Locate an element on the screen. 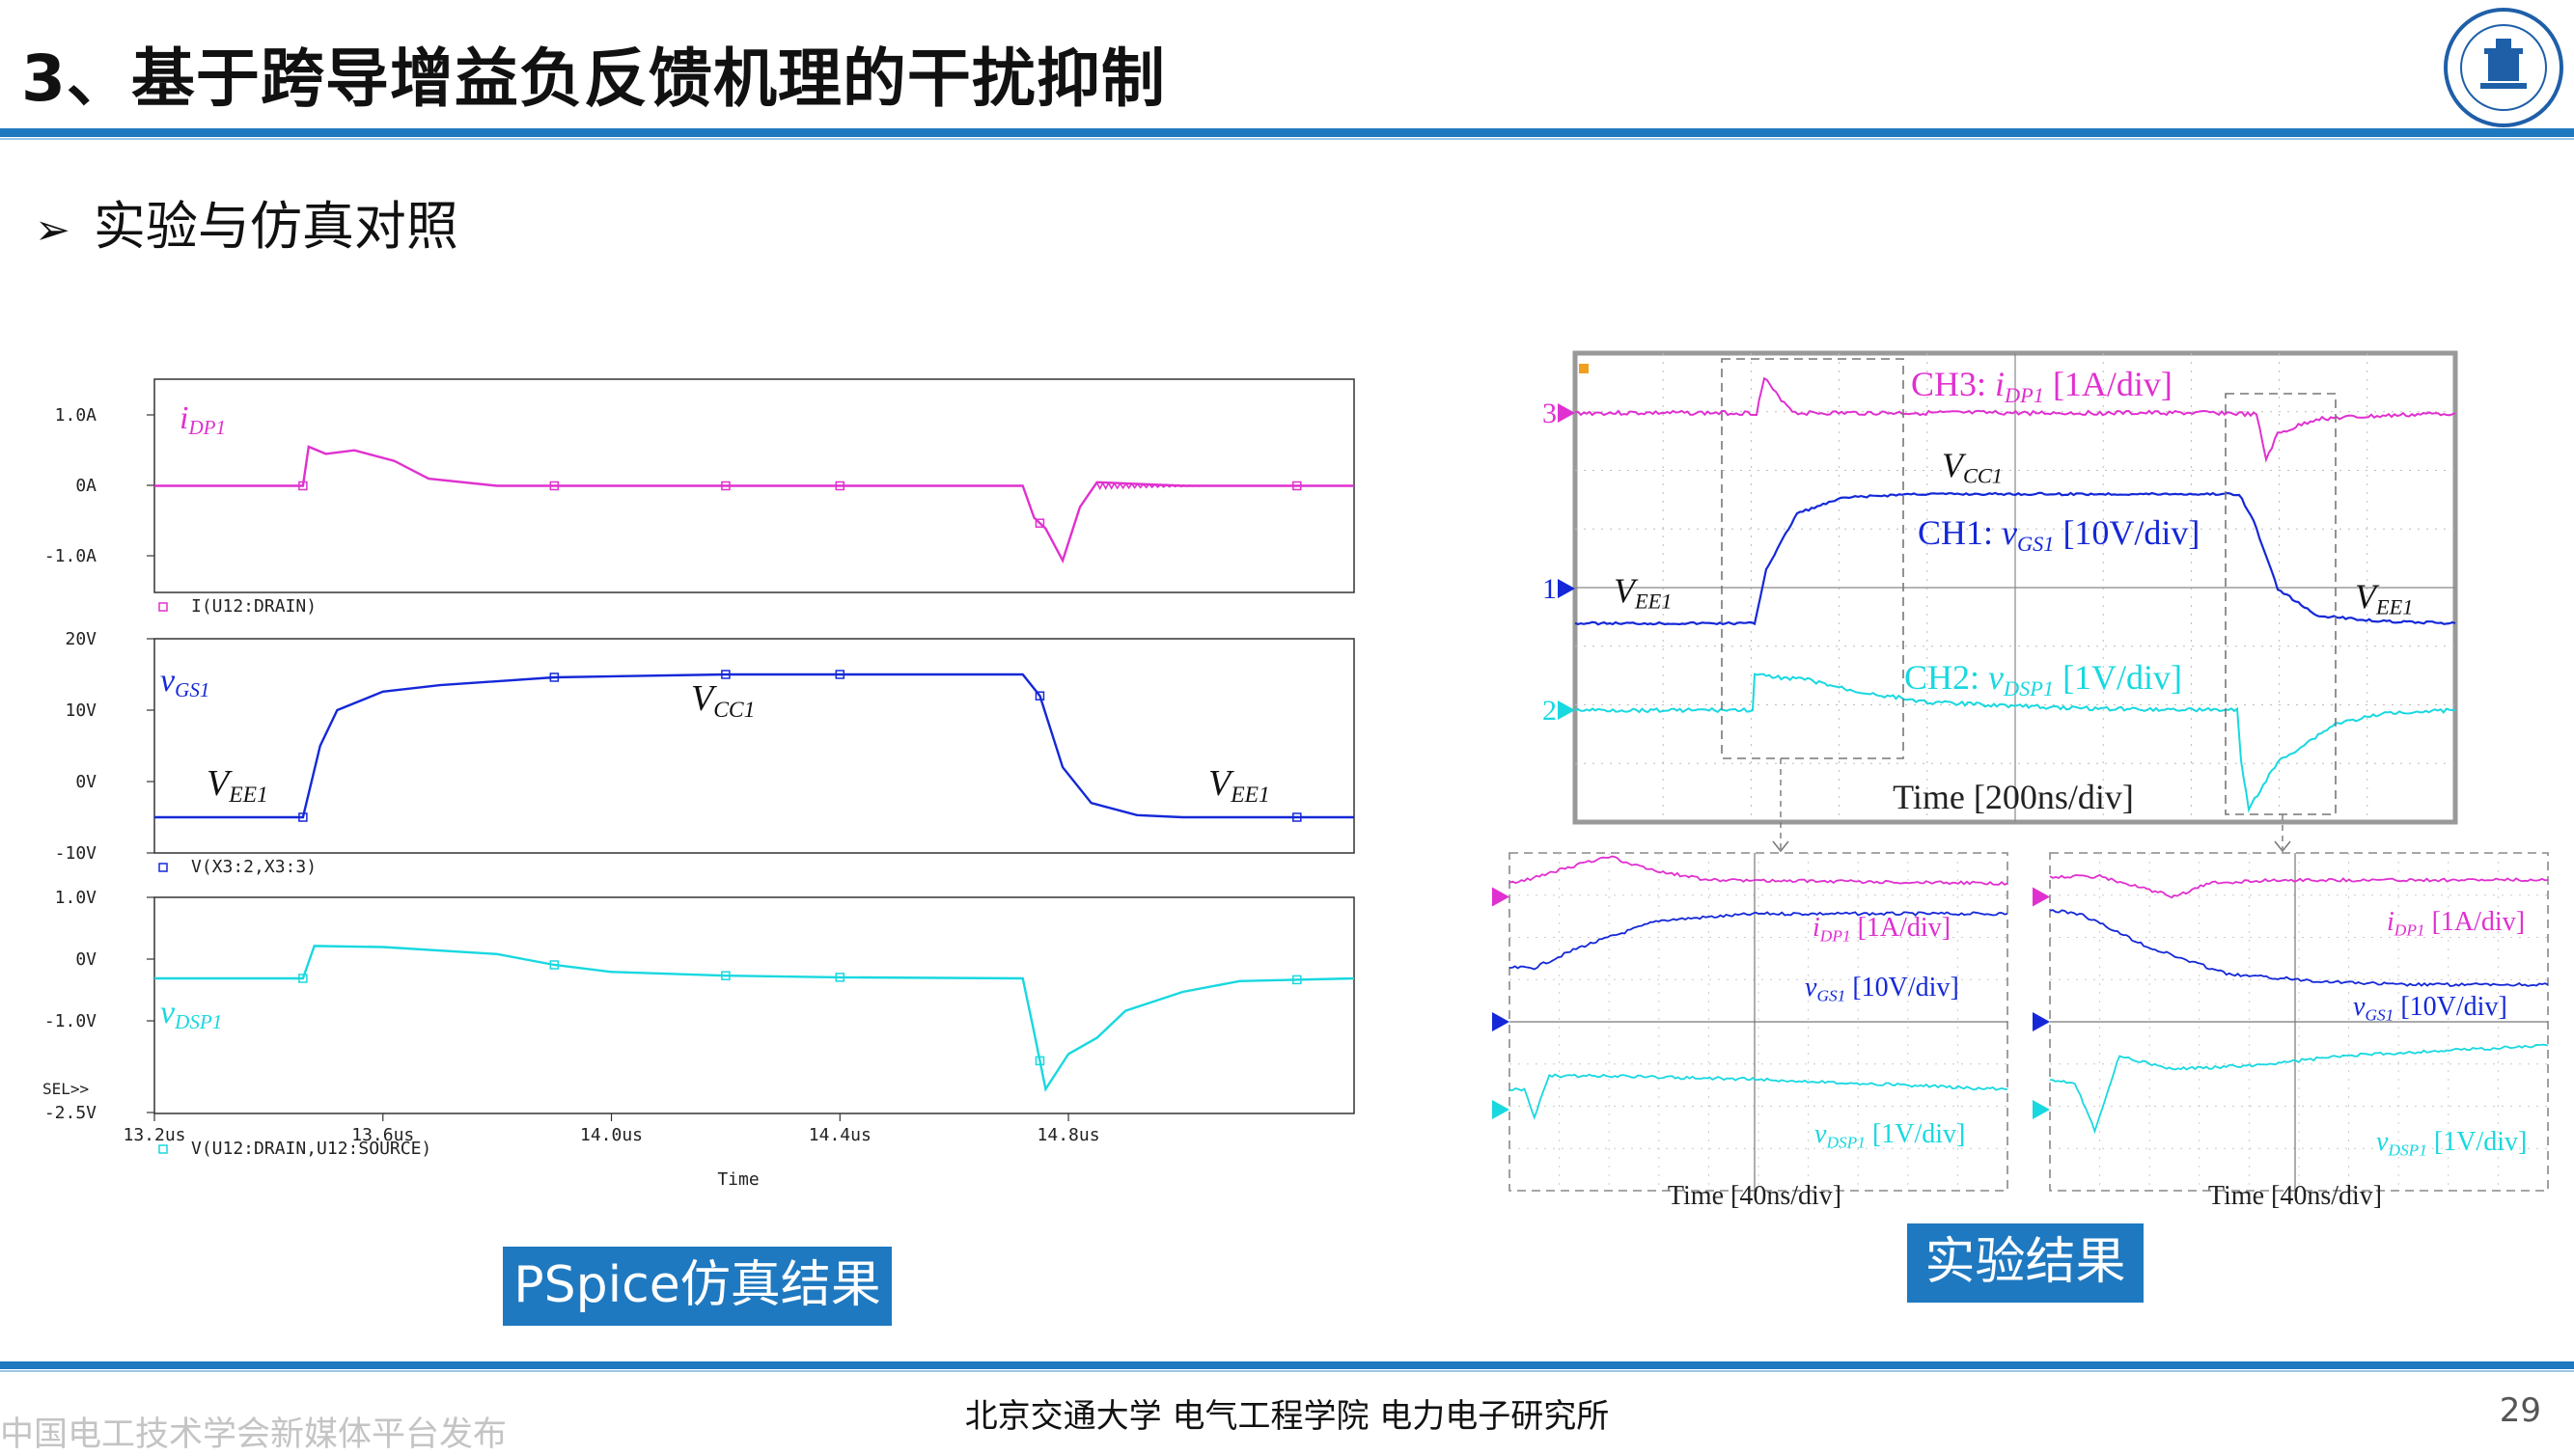  ytick-gate: 0V is located at coordinates (86, 782).